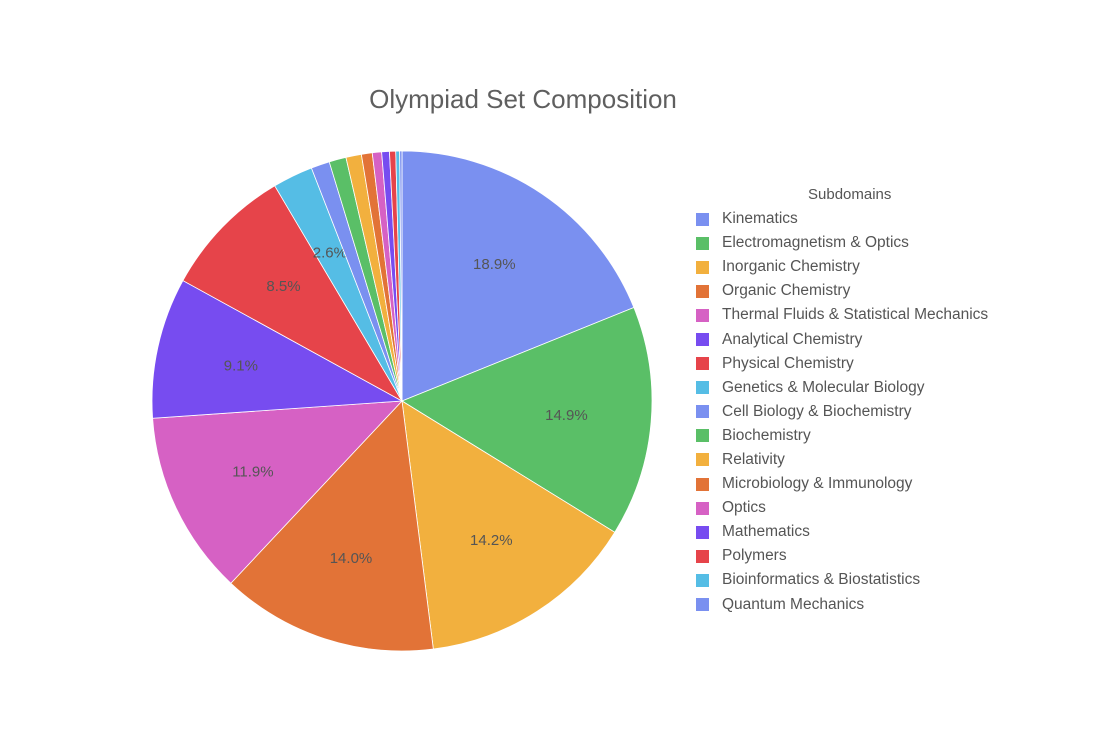 The image size is (1106, 732). I want to click on slice-label-organic-chemistry: 14.0%, so click(351, 558).